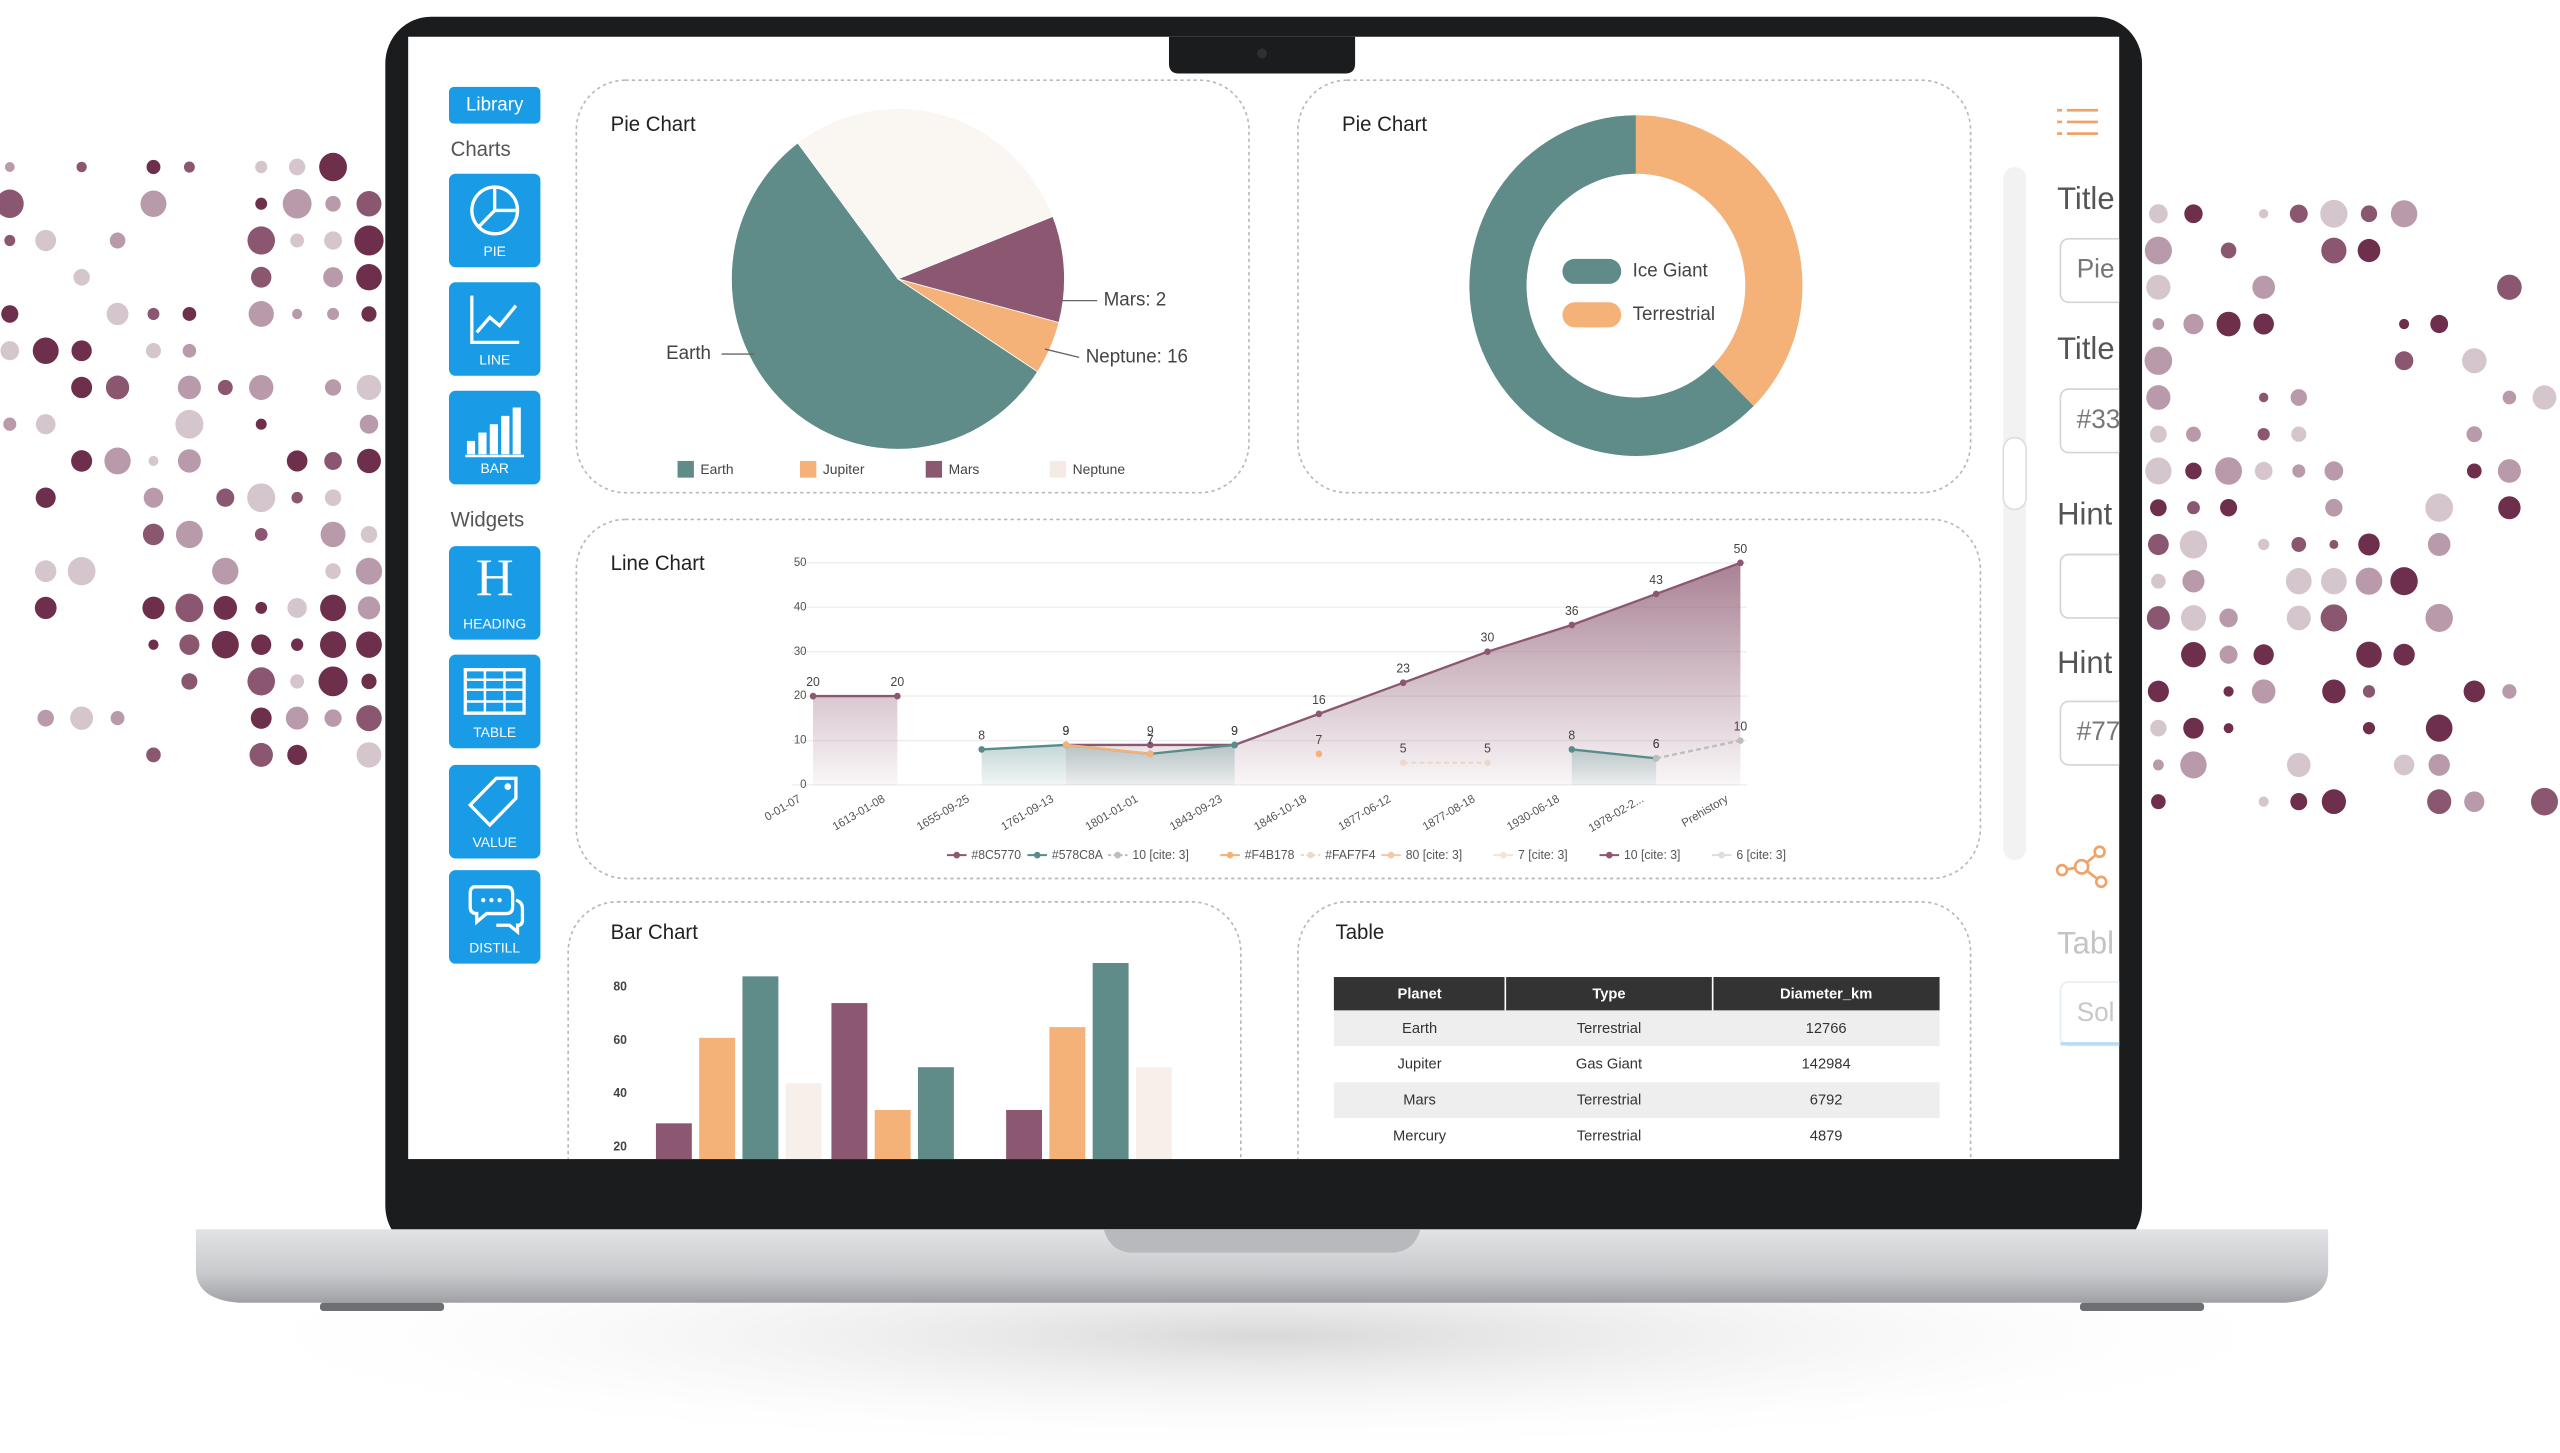 This screenshot has width=2560, height=1453. Describe the element at coordinates (1826, 1136) in the screenshot. I see `table-cell: 4879` at that location.